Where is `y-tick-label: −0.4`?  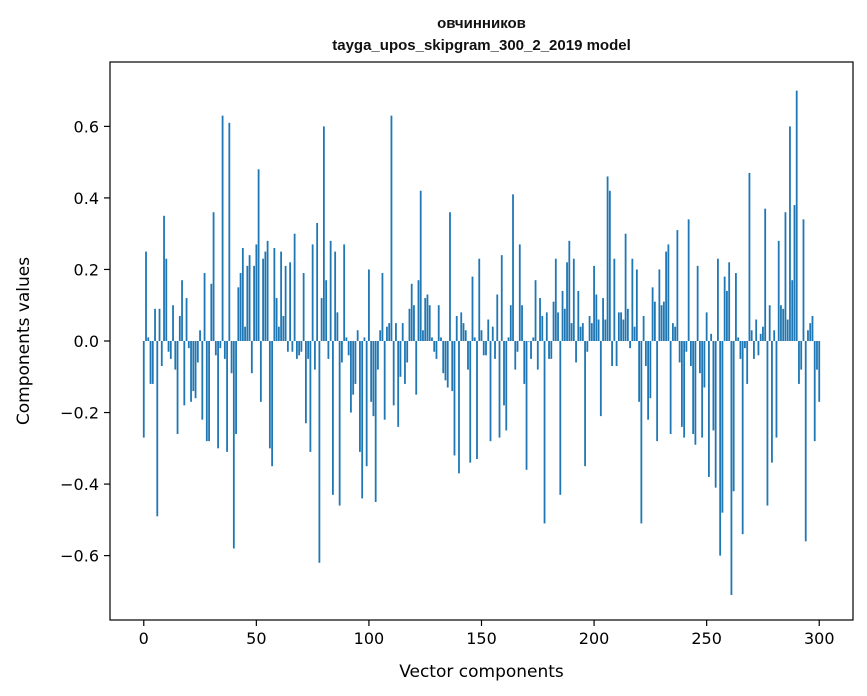 y-tick-label: −0.4 is located at coordinates (79, 484).